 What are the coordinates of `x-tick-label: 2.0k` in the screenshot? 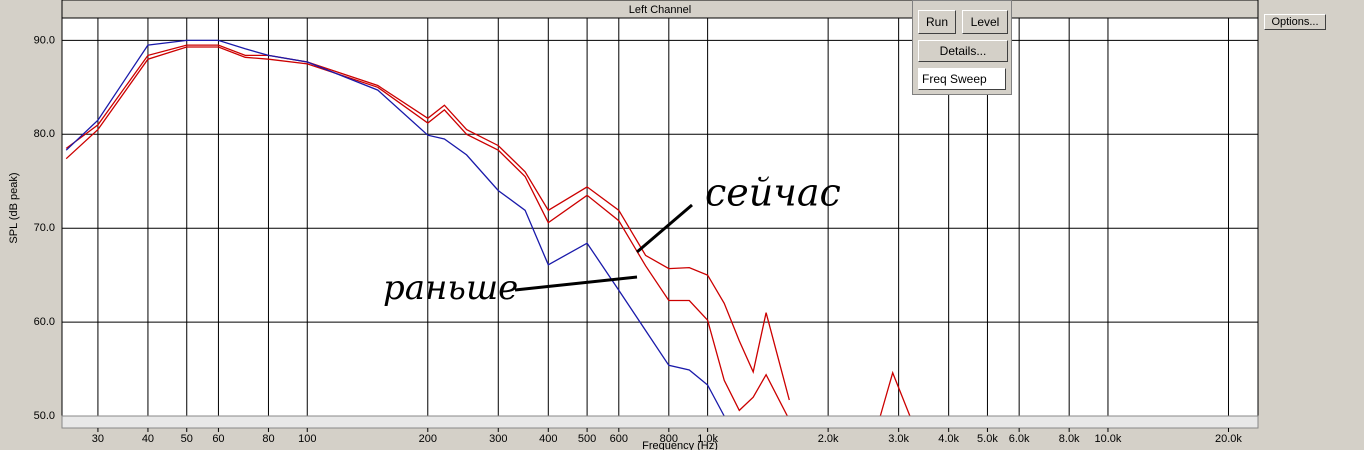 It's located at (828, 439).